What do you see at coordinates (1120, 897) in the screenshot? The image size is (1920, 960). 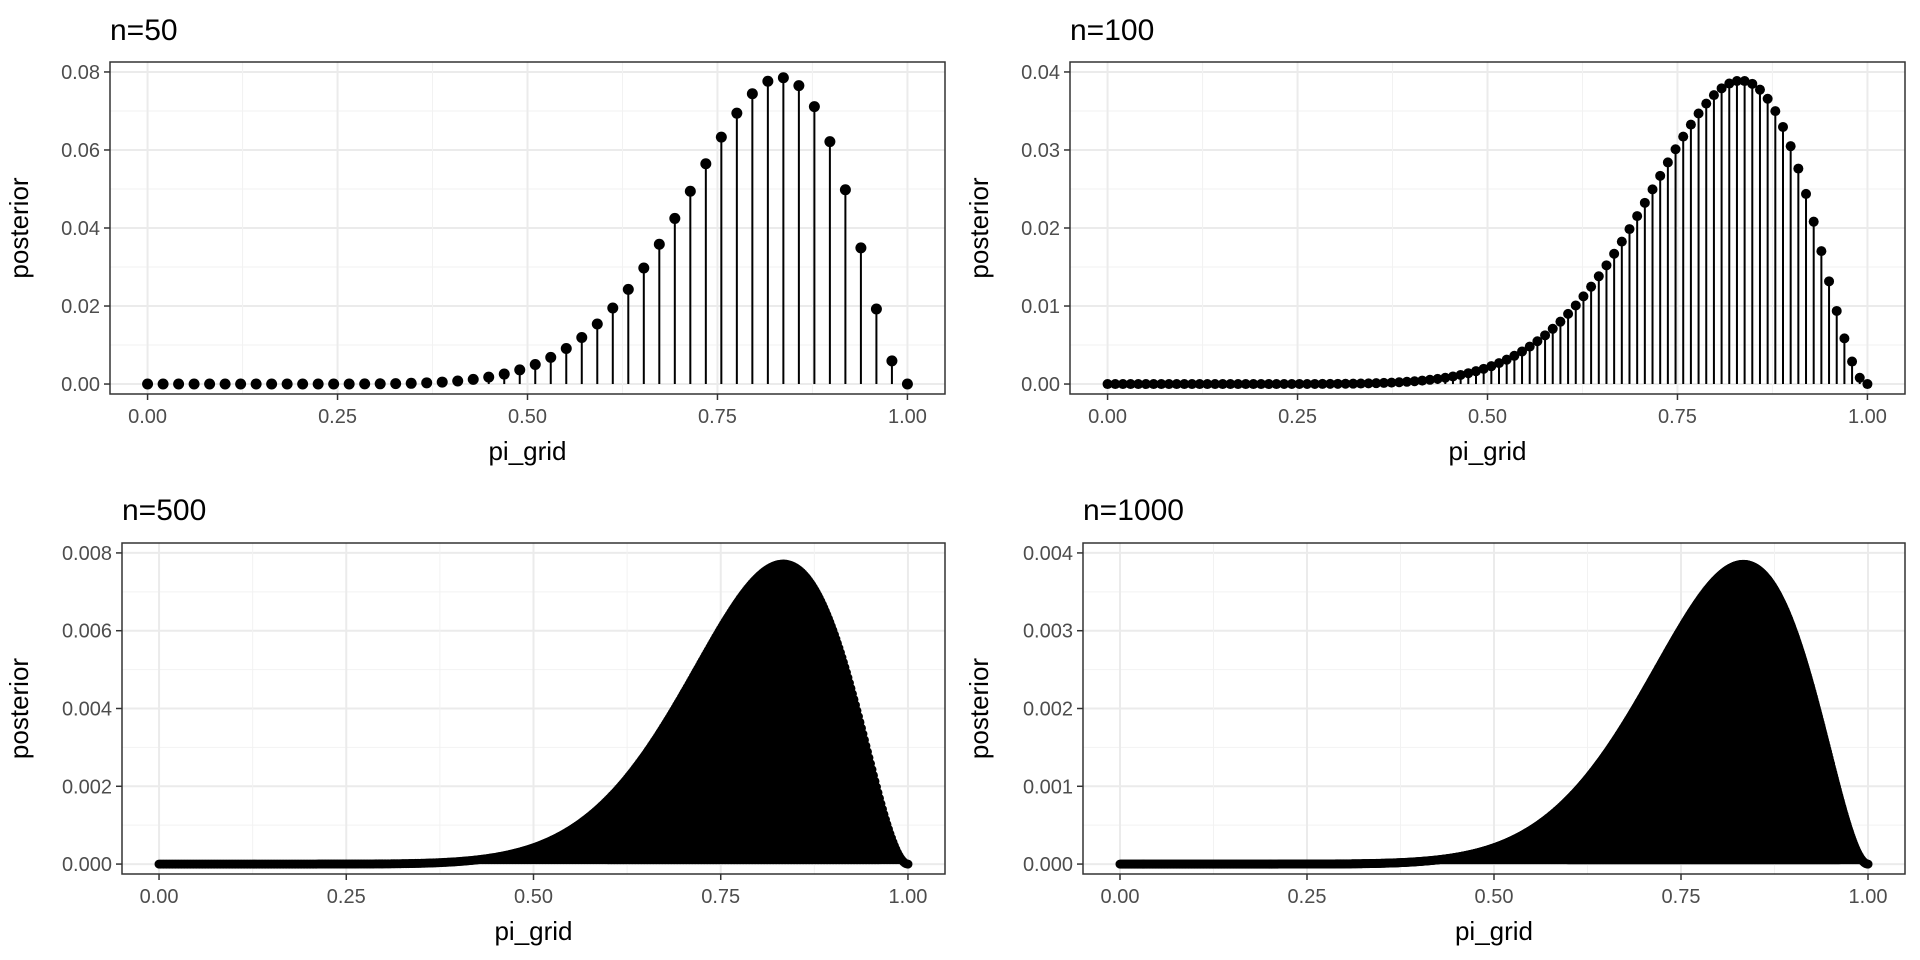 I see `x-tick-label: 0.00` at bounding box center [1120, 897].